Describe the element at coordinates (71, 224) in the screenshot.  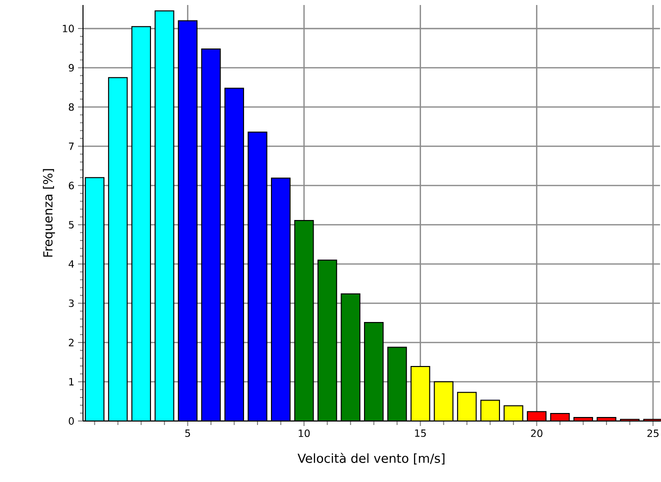
I see `y-tick-label: 5` at that location.